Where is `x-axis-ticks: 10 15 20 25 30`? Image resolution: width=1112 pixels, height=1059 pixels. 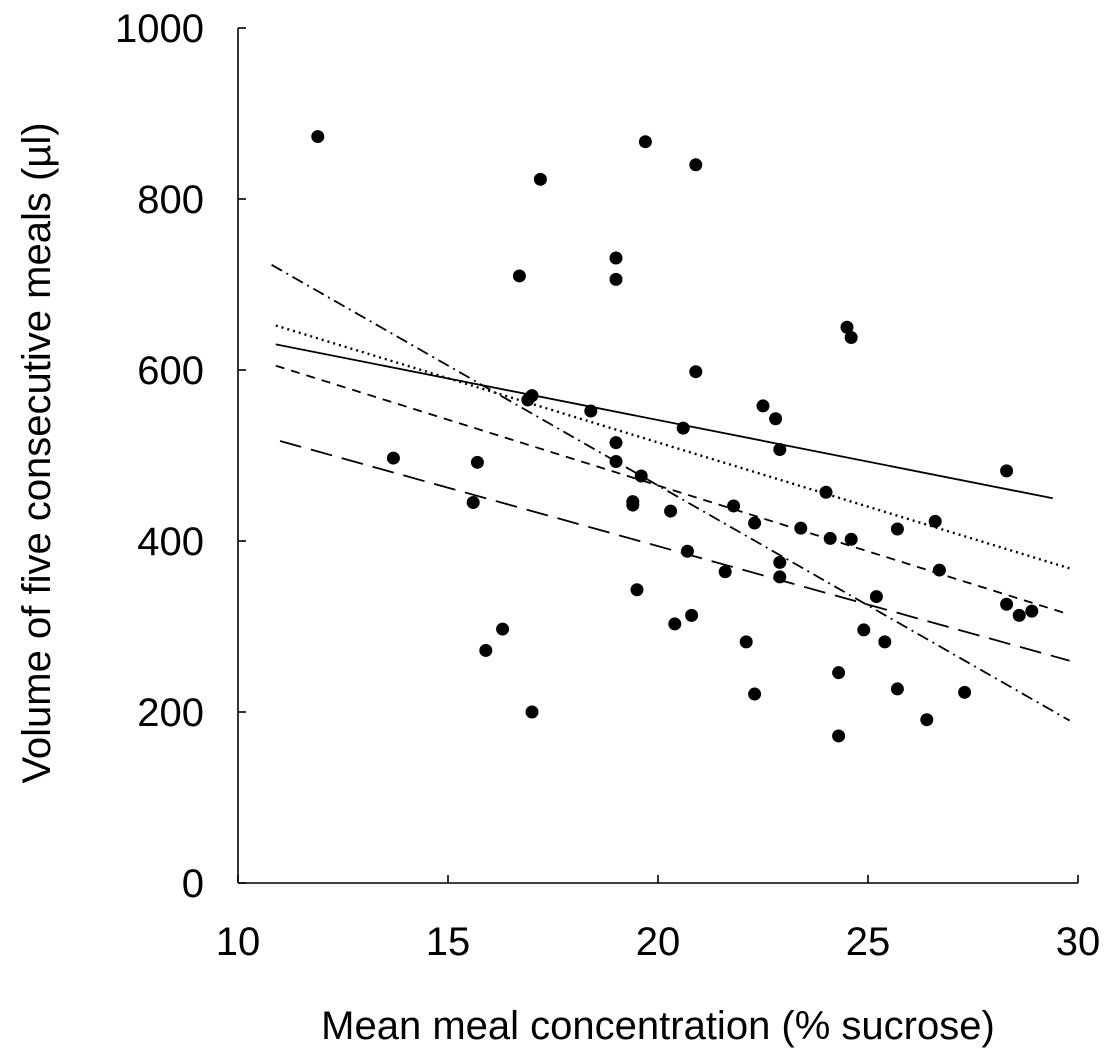
x-axis-ticks: 10 15 20 25 30 is located at coordinates (658, 919).